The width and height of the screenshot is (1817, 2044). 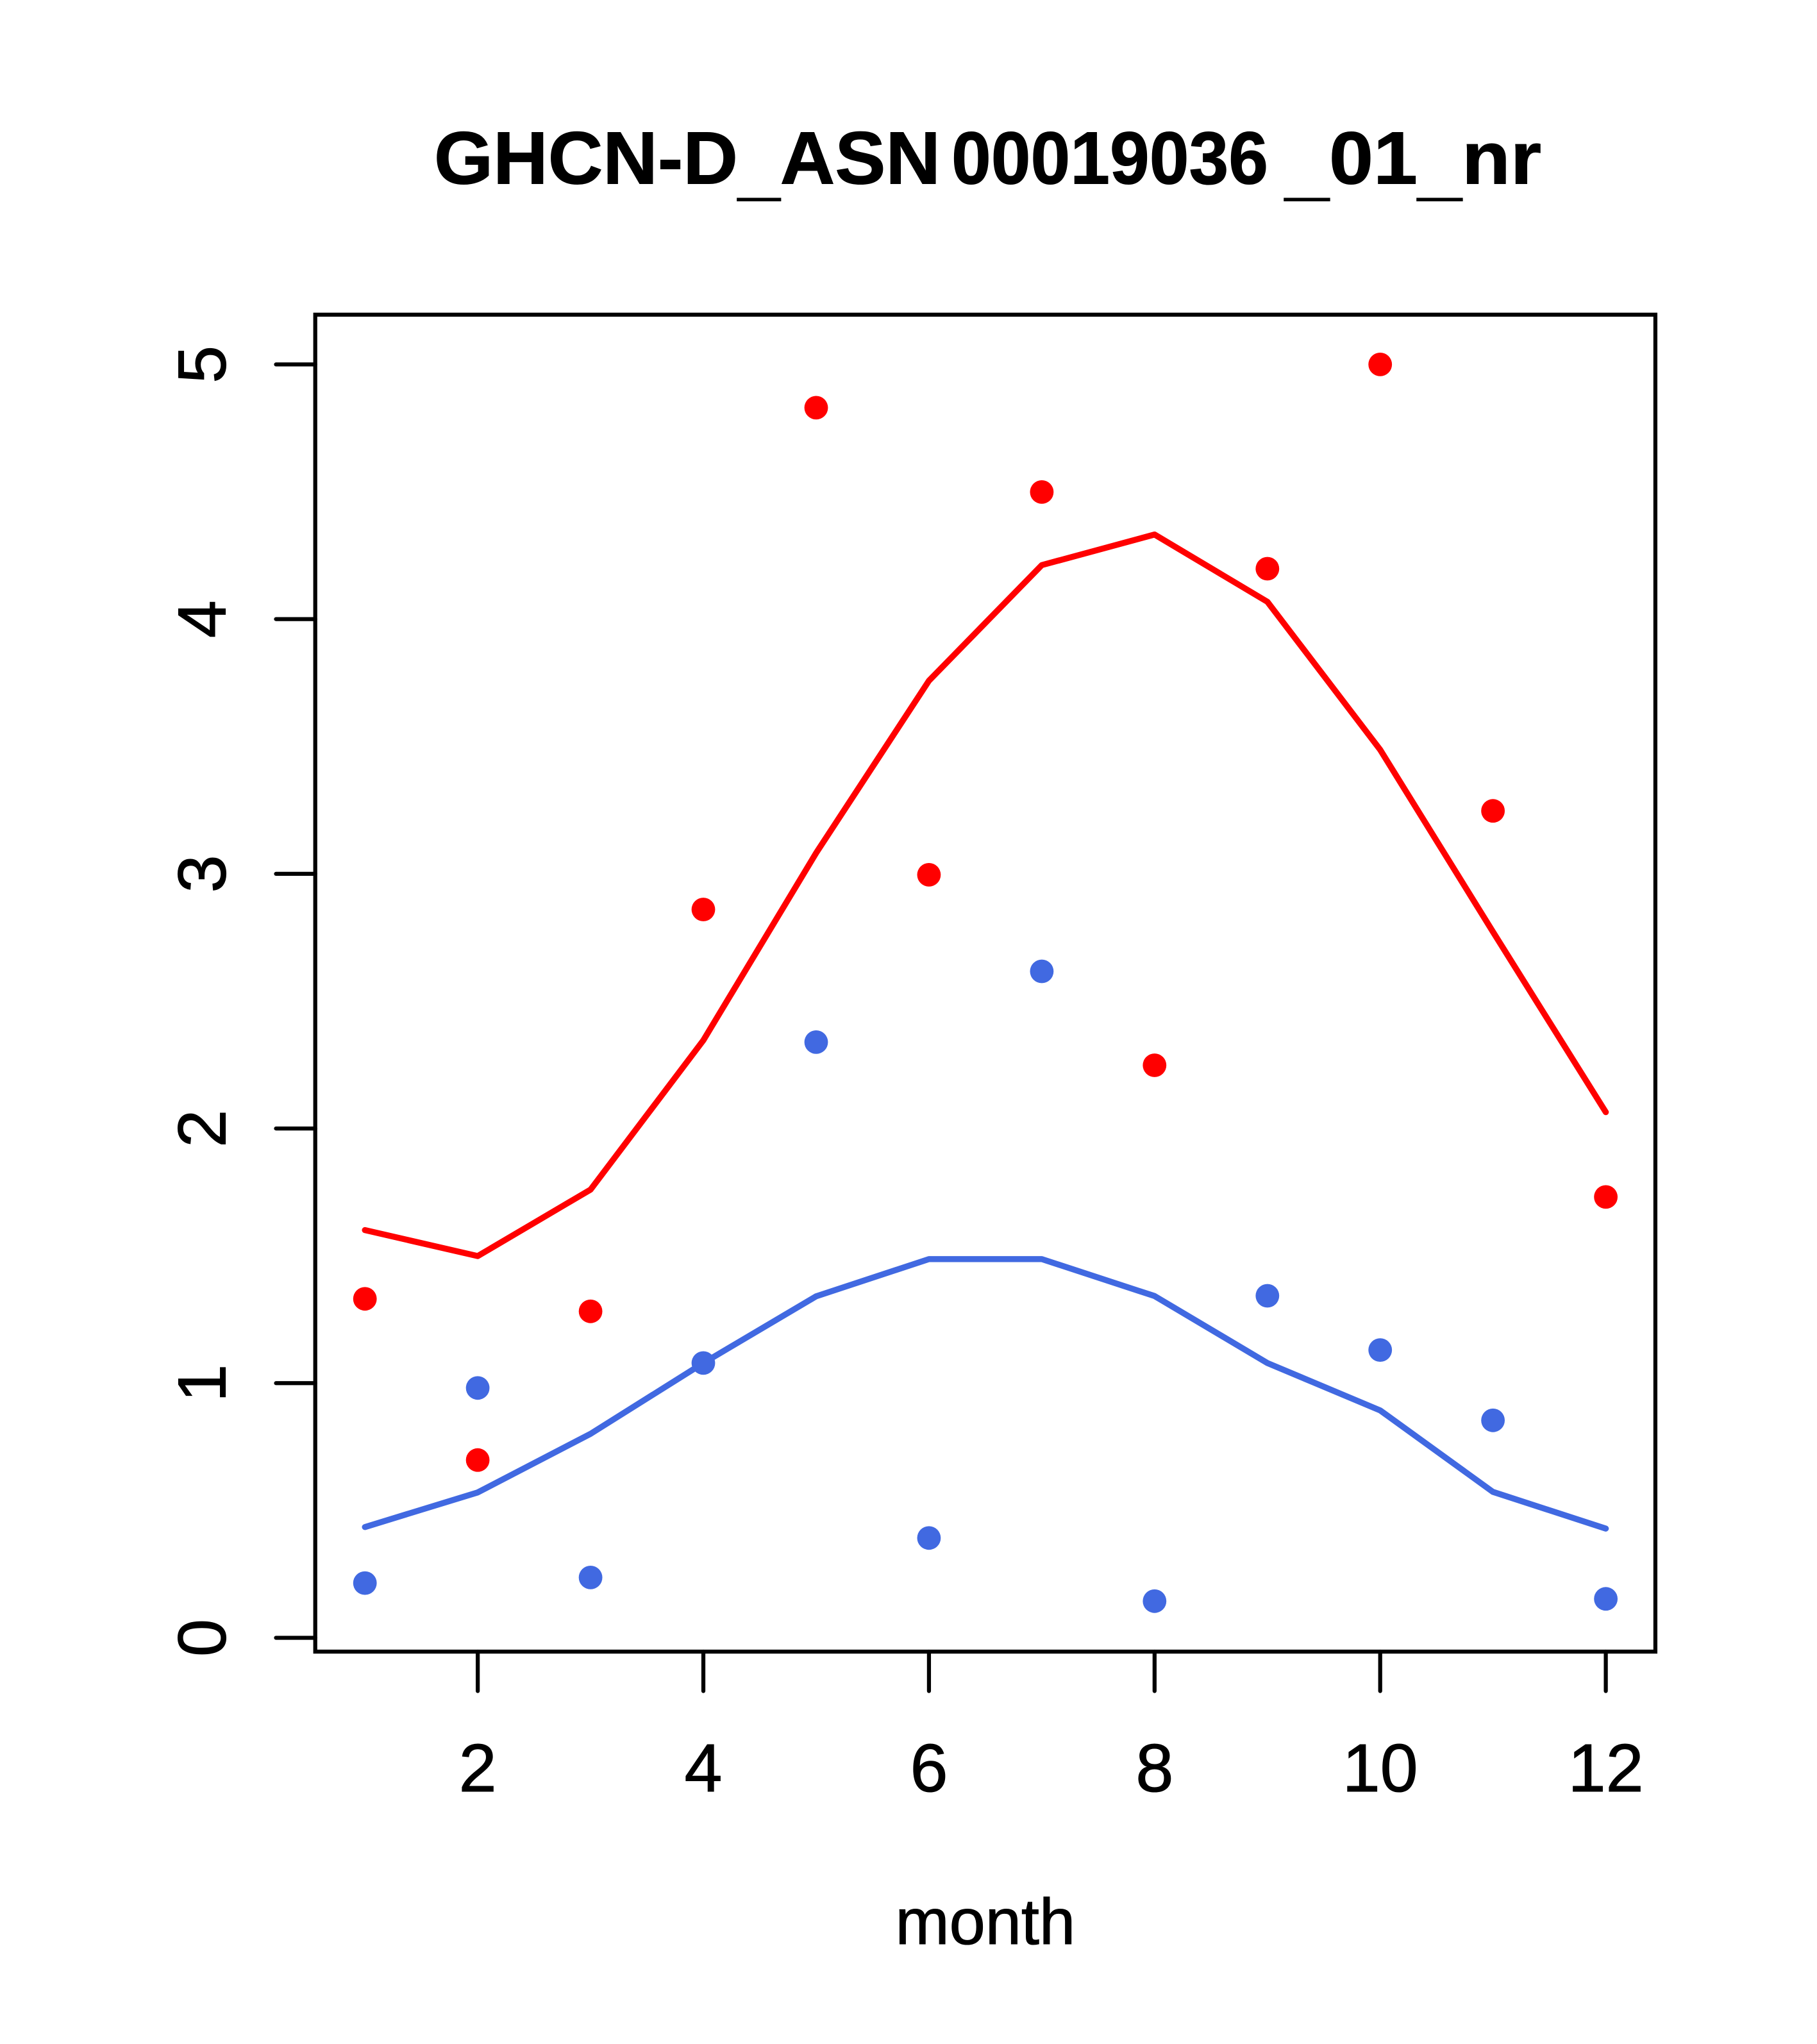 I want to click on svg-text: 00019036, so click(x=1110, y=158).